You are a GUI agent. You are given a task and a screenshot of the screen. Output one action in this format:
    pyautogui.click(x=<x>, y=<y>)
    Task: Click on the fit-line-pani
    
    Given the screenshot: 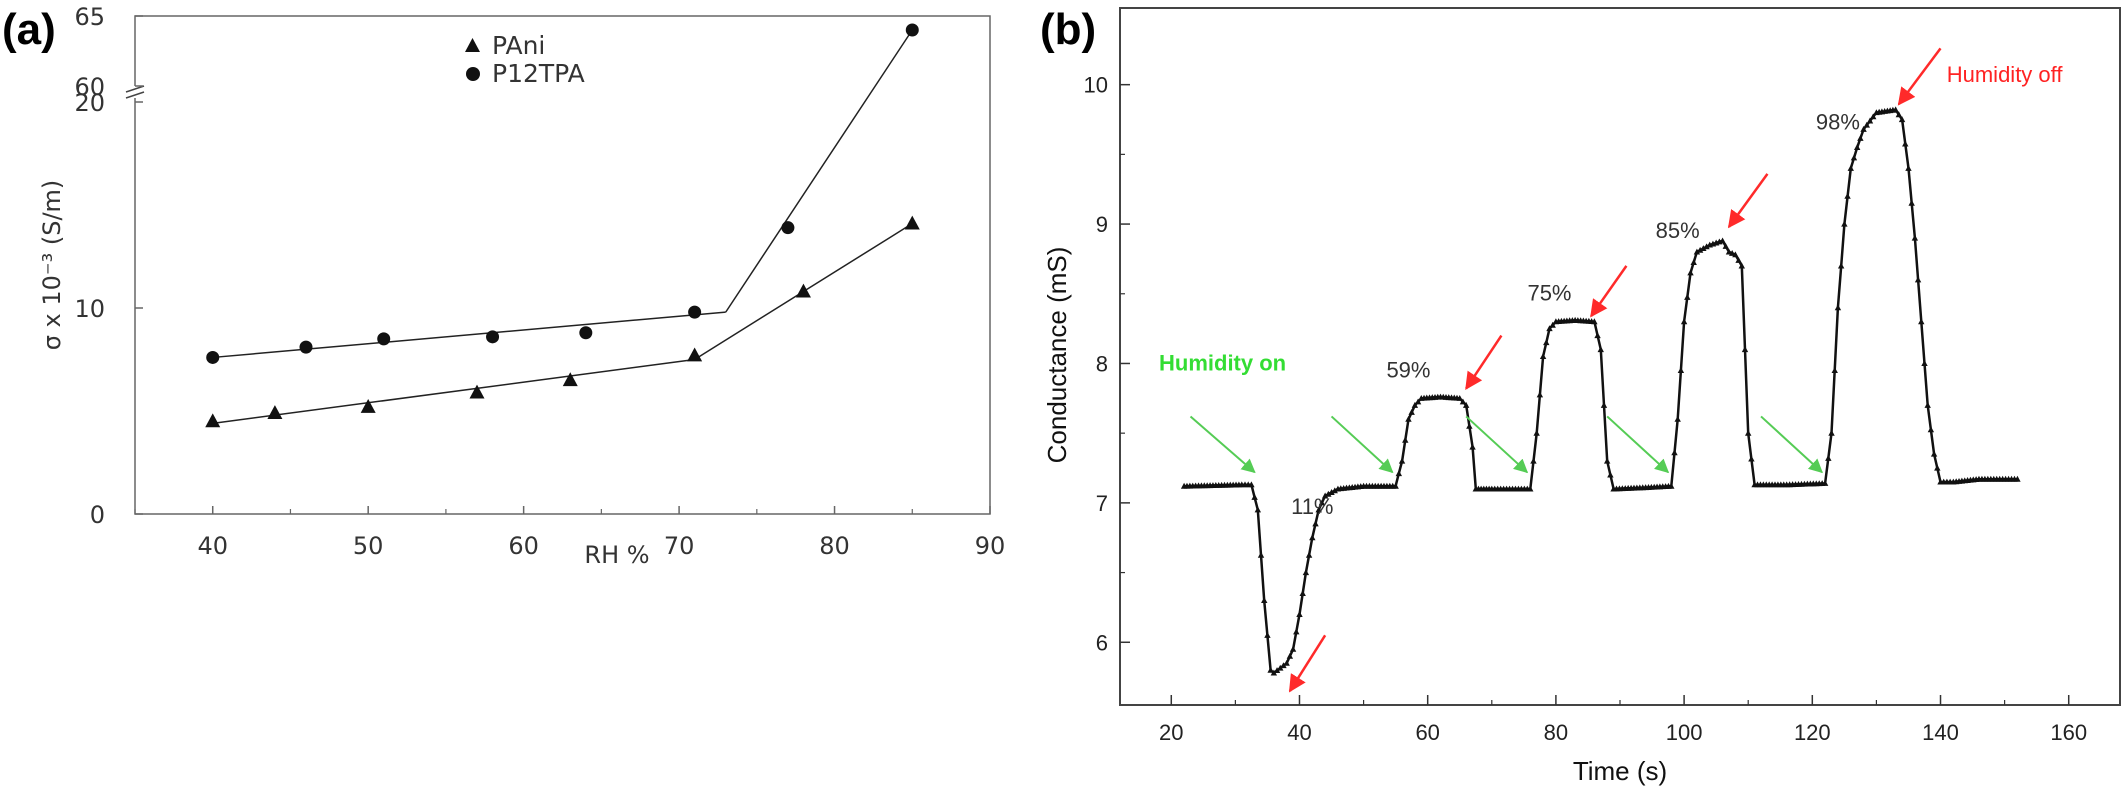 What is the action you would take?
    pyautogui.click(x=453, y=391)
    